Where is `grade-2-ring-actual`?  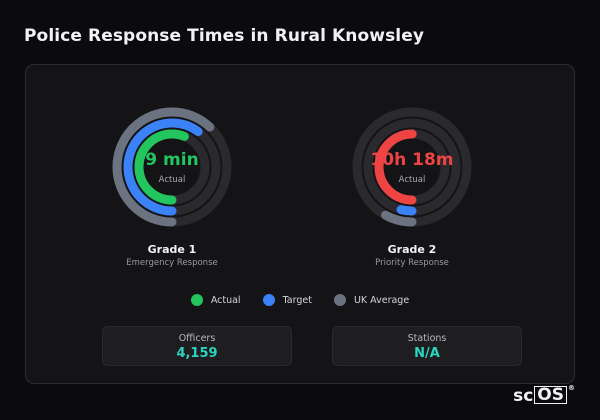
grade-2-ring-actual is located at coordinates (412, 167).